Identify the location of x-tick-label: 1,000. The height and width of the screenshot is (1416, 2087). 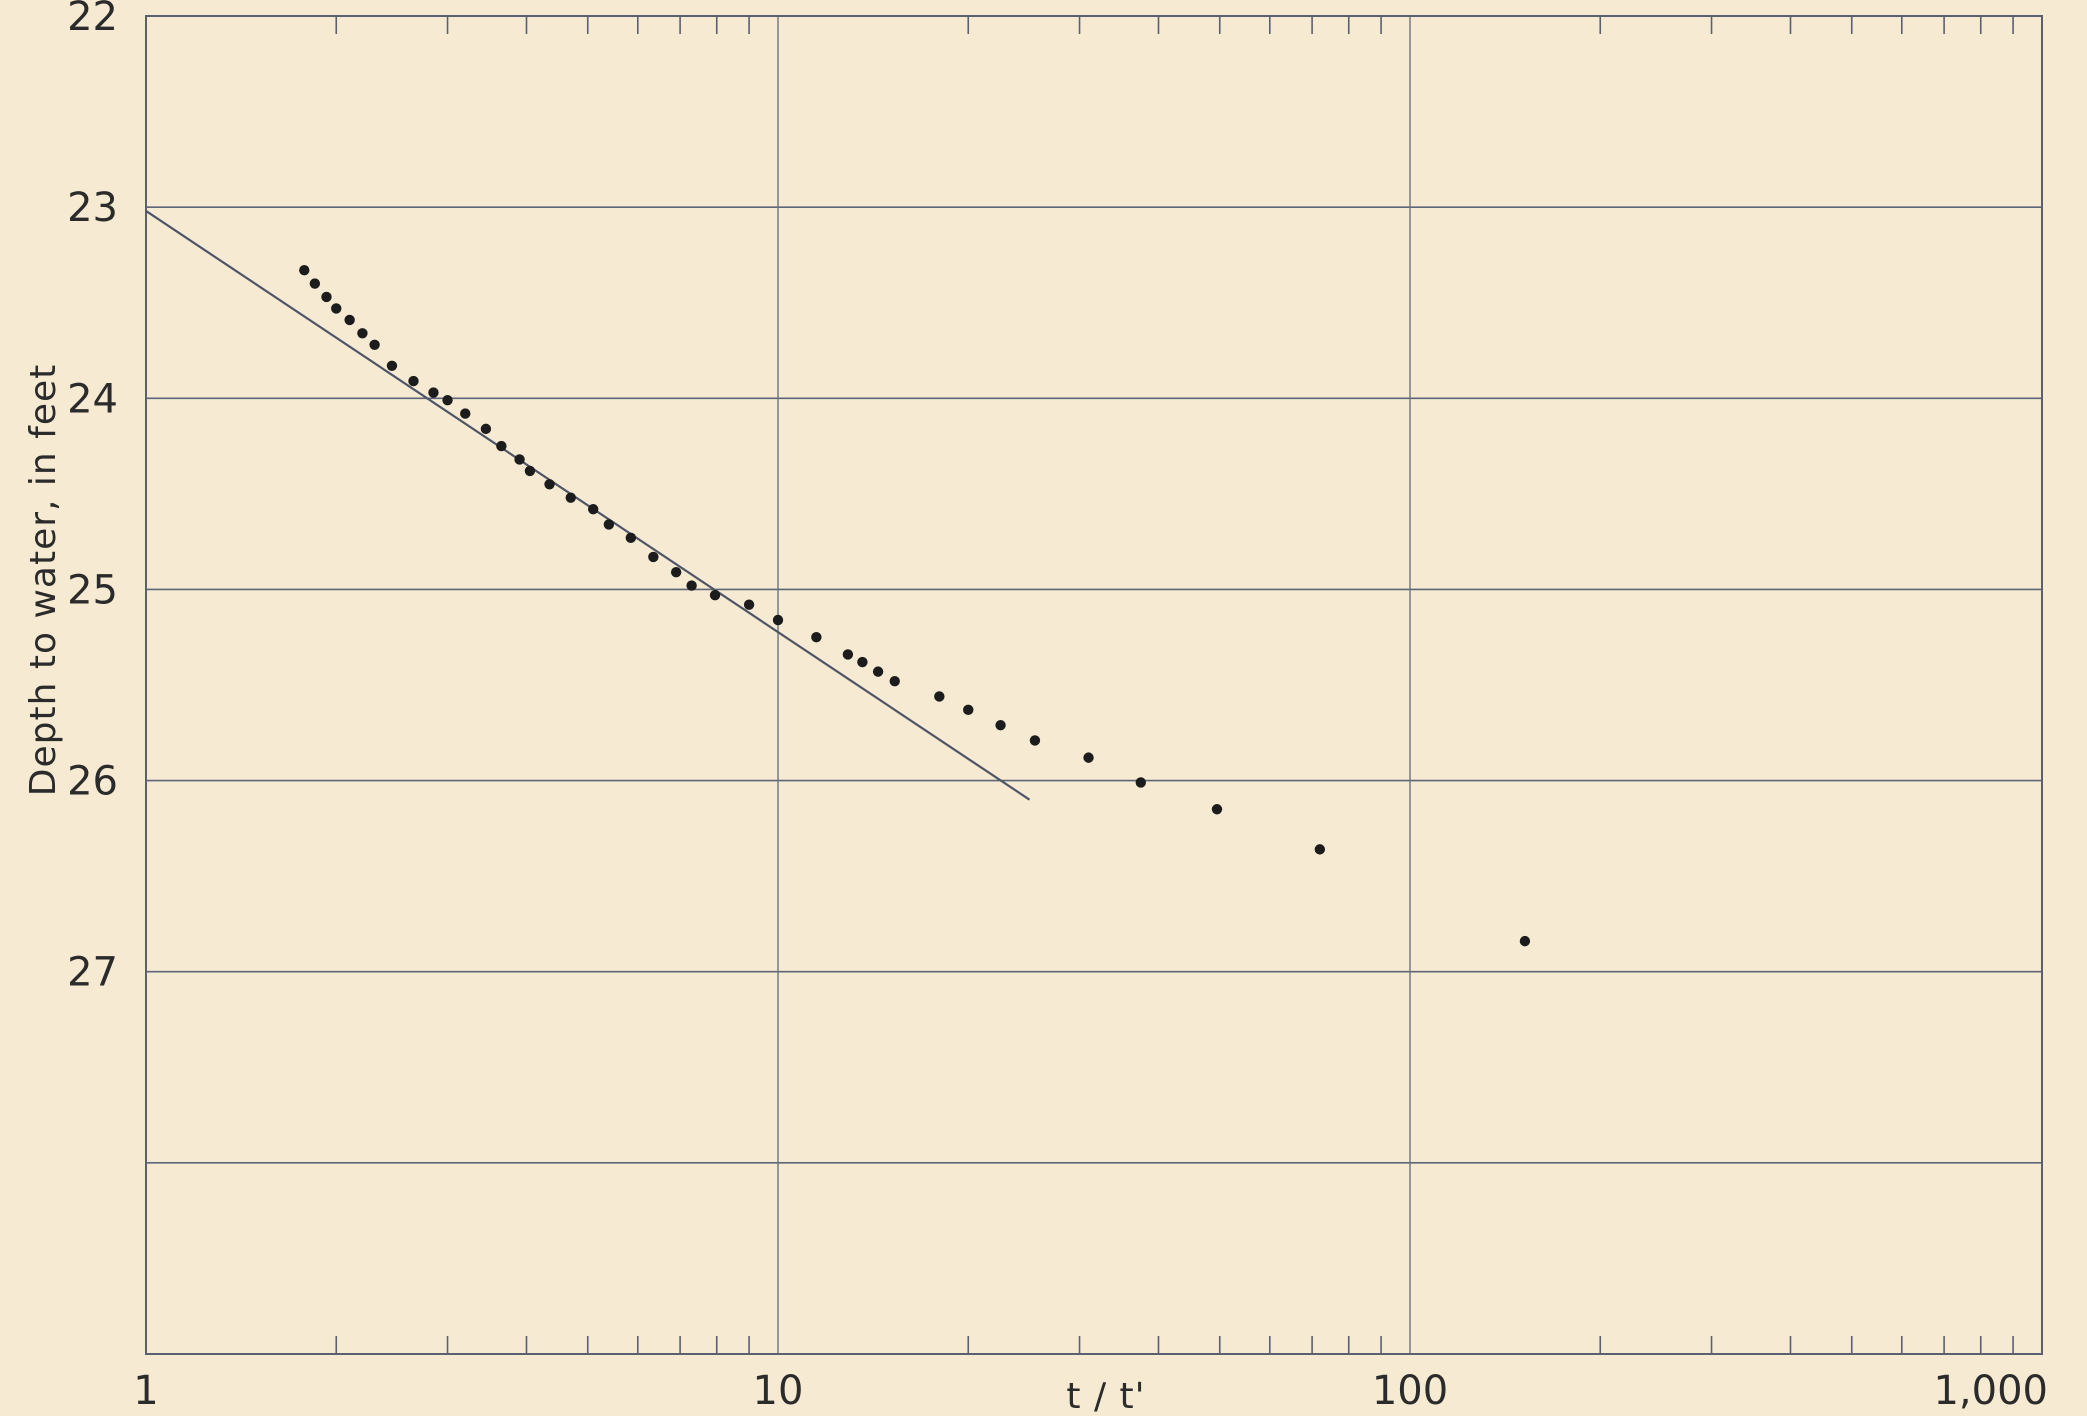
(1990, 1391).